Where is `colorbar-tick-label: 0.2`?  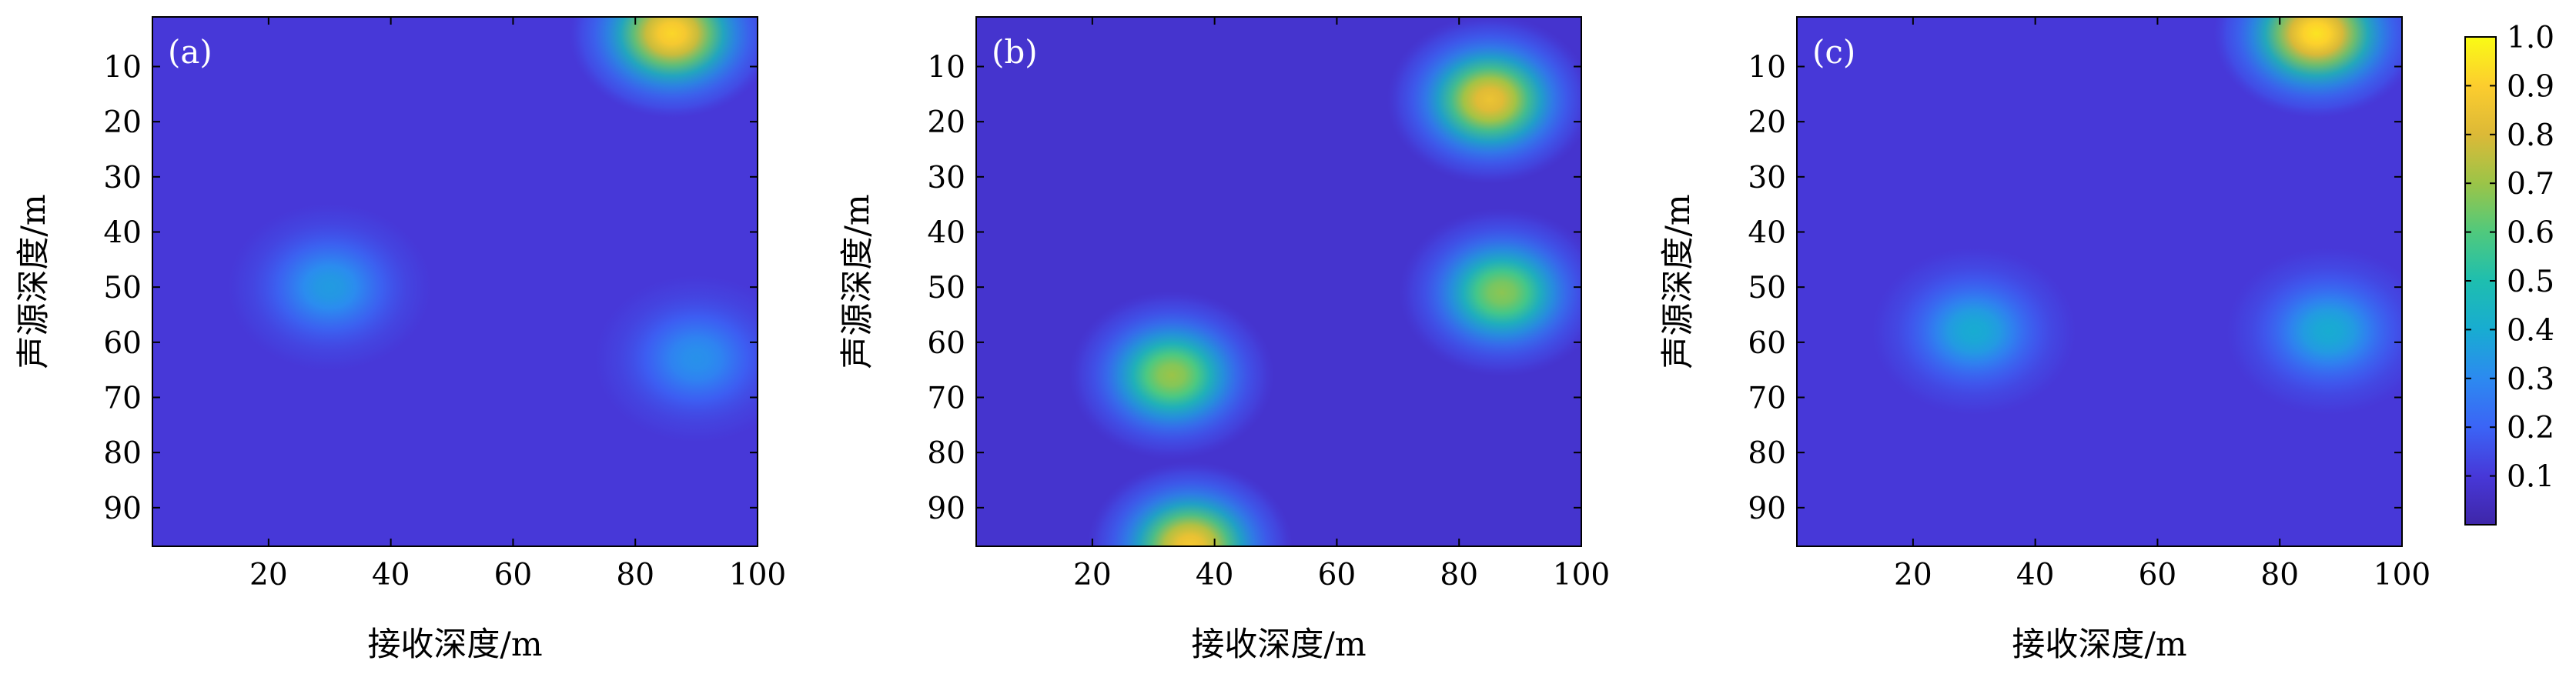 colorbar-tick-label: 0.2 is located at coordinates (2531, 428).